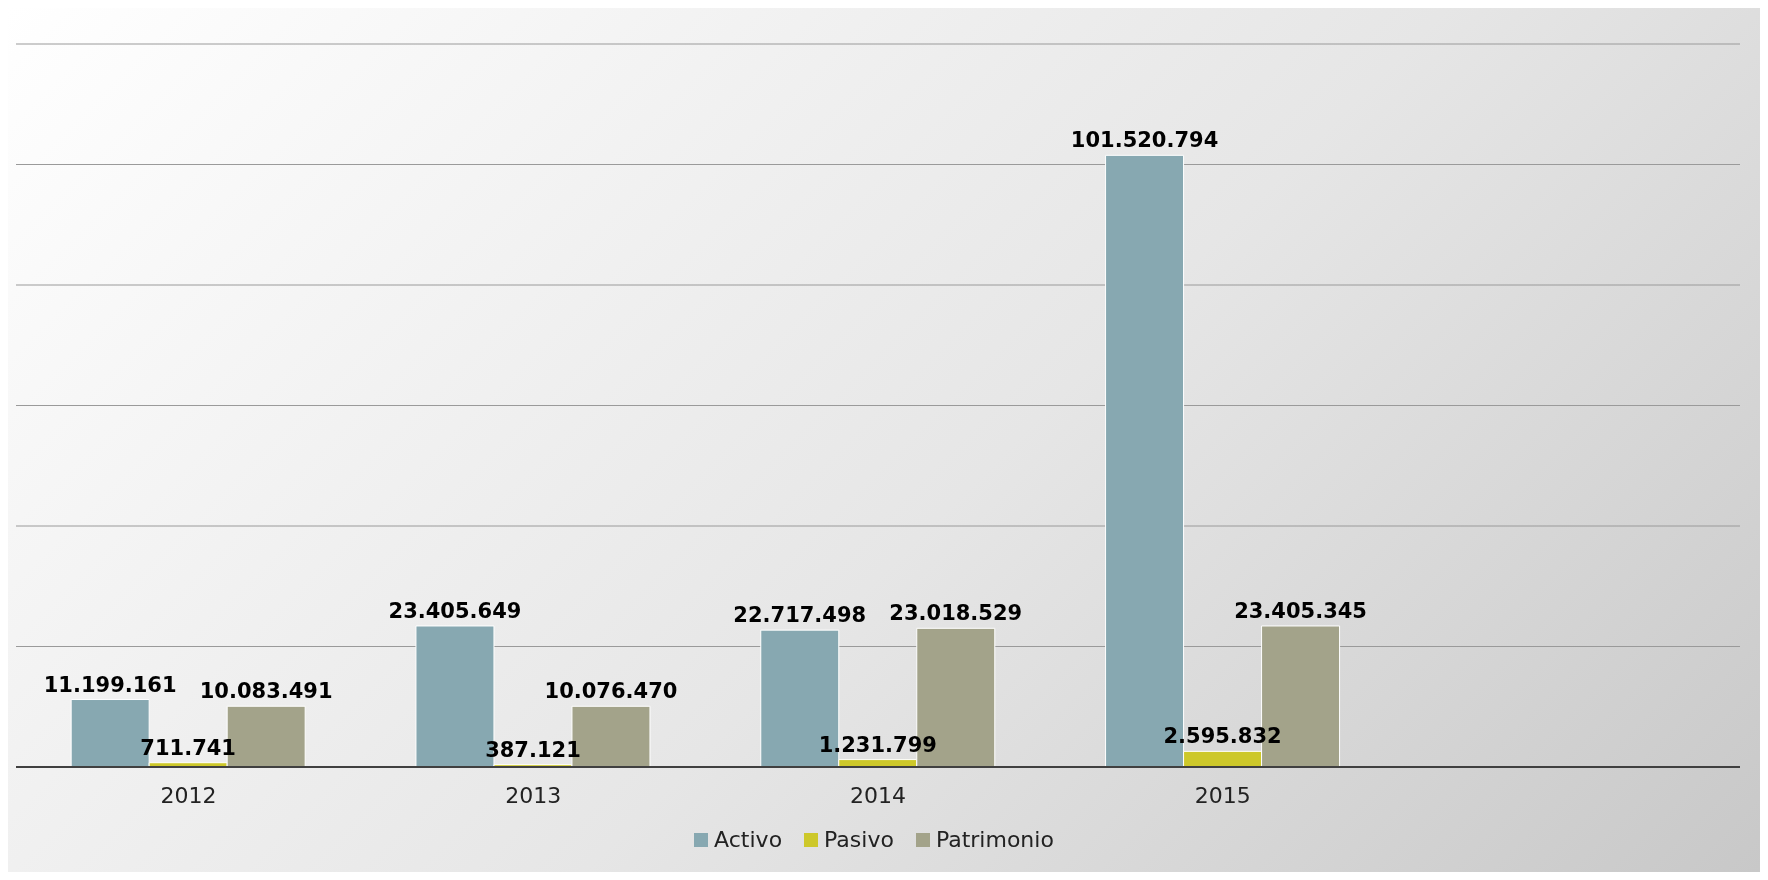 Image resolution: width=1768 pixels, height=880 pixels. Describe the element at coordinates (188, 747) in the screenshot. I see `data-label: 711.741` at that location.